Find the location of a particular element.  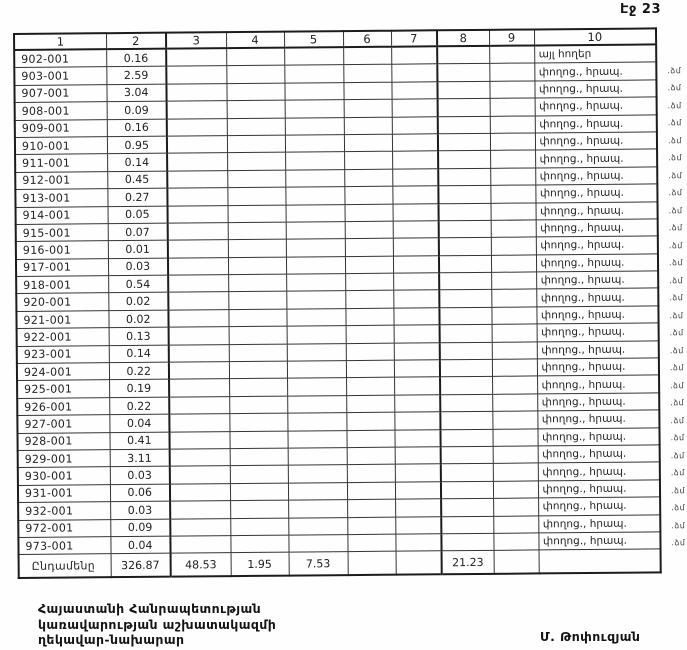

parcel-code-cell: 903-001 is located at coordinates (60, 76).